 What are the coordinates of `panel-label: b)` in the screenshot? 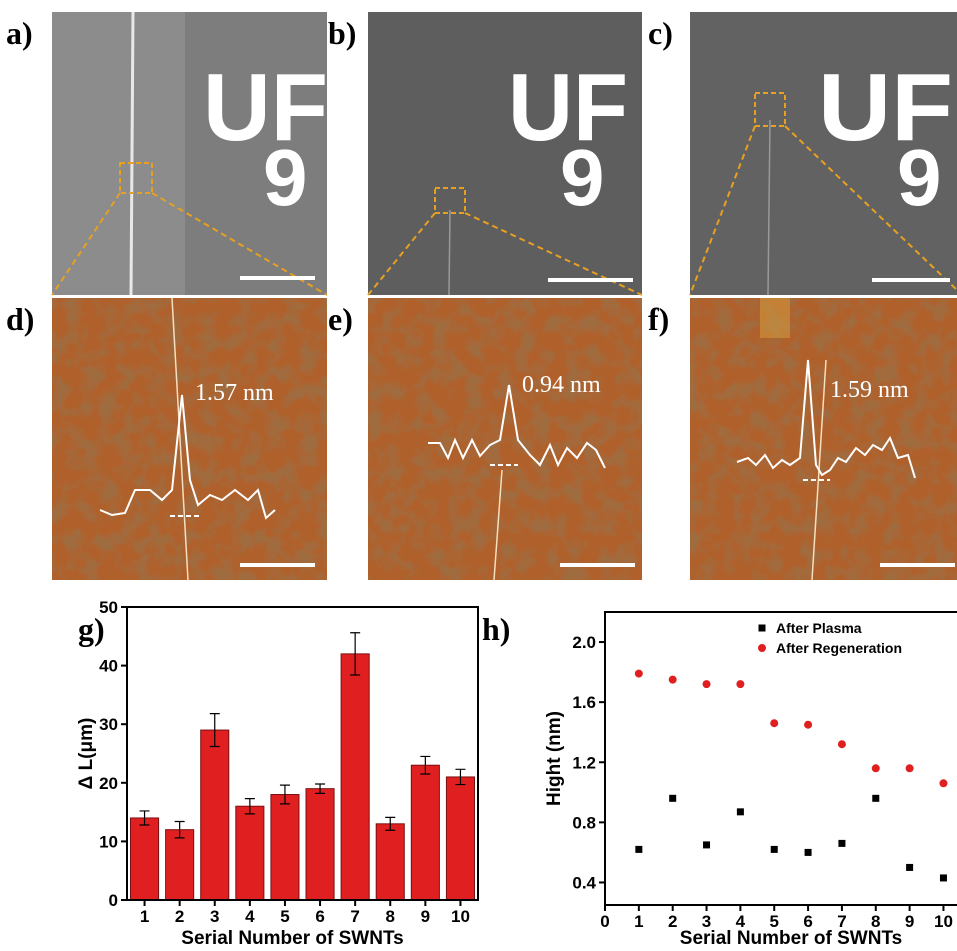 It's located at (342, 33).